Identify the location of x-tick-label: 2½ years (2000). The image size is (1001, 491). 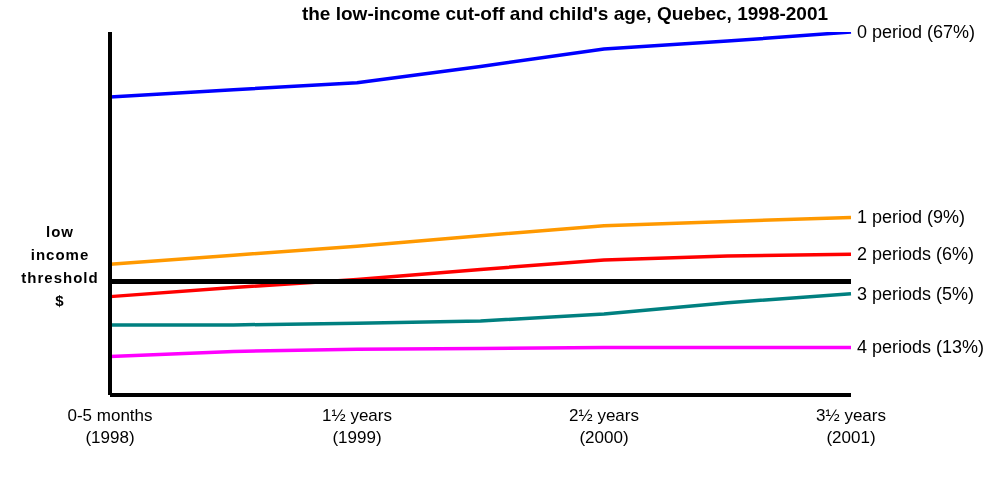
(604, 426).